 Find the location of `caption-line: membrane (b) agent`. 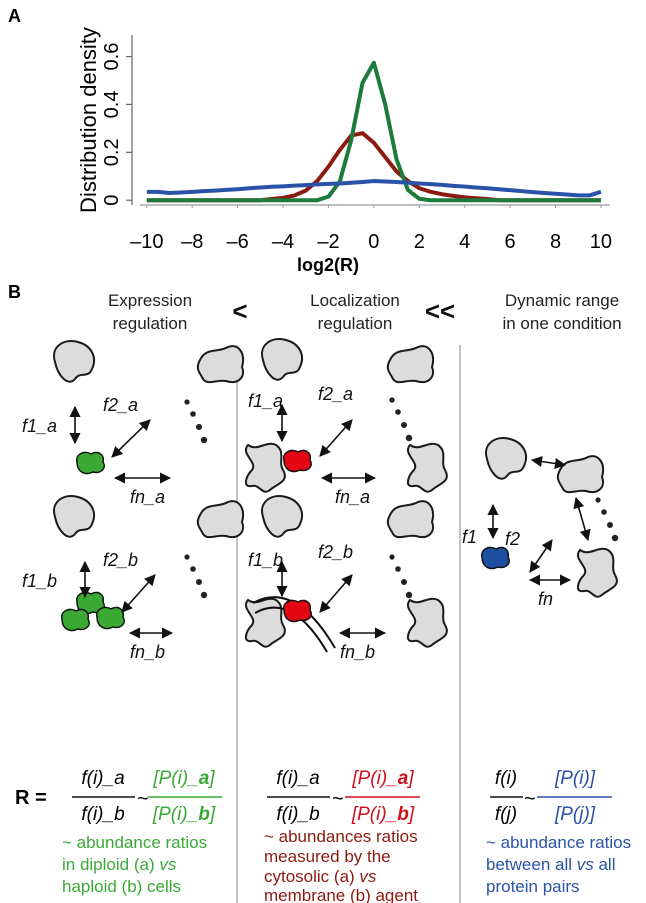

caption-line: membrane (b) agent is located at coordinates (341, 894).